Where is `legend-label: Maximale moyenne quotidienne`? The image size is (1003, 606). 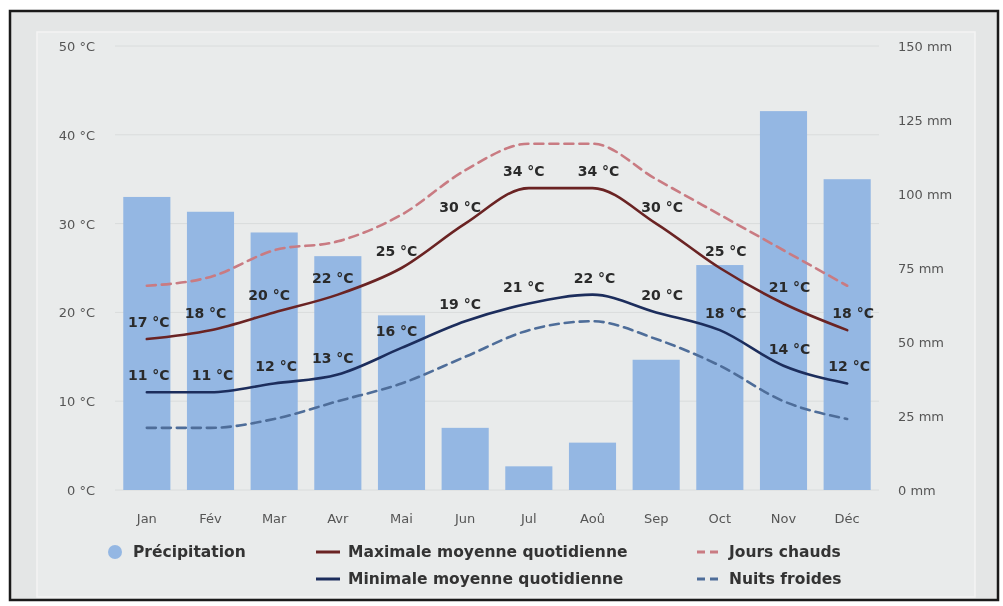
legend-label: Maximale moyenne quotidienne is located at coordinates (488, 552).